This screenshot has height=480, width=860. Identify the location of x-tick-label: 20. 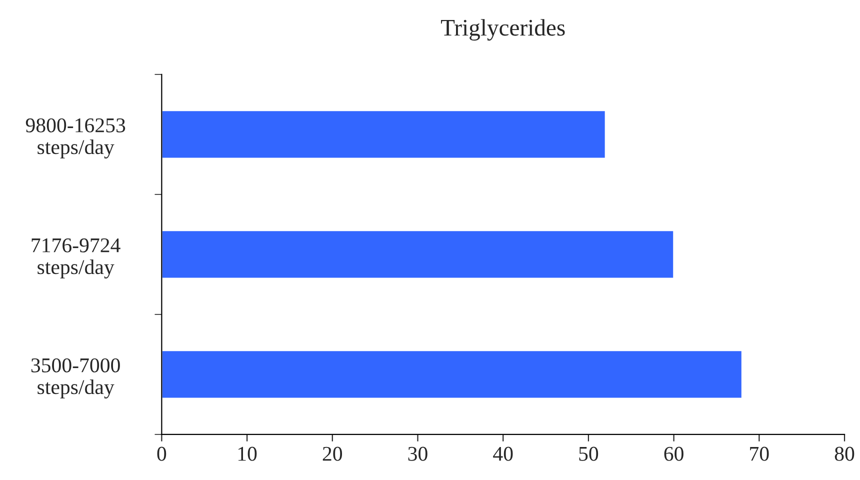
(332, 453).